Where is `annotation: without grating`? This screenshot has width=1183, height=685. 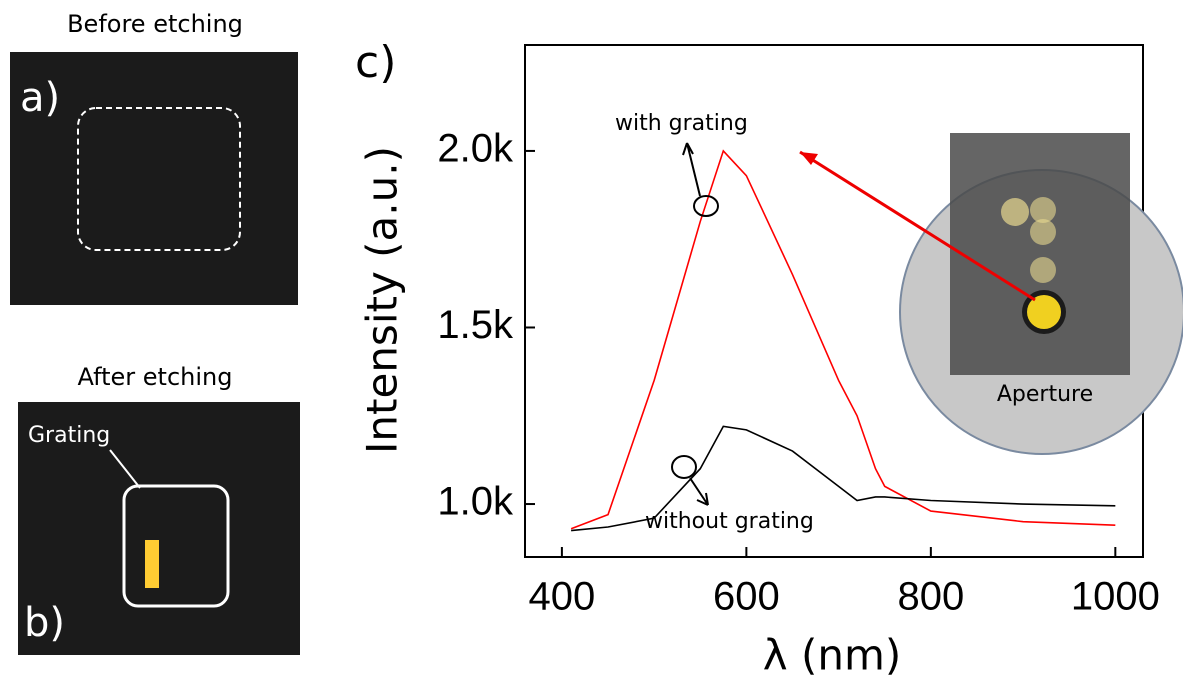
annotation: without grating is located at coordinates (729, 521).